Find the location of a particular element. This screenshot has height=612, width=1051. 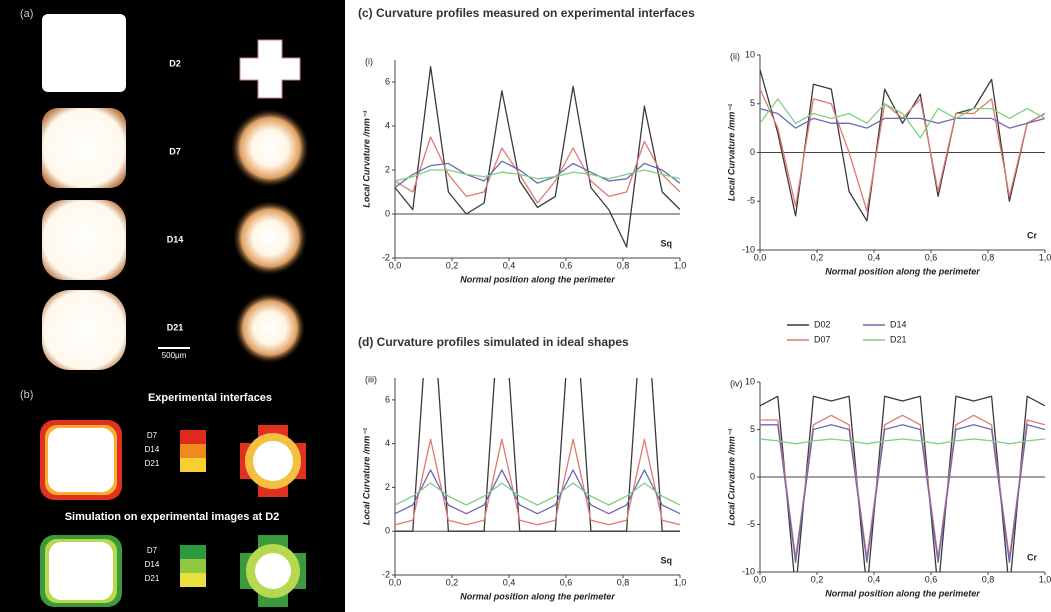

panel-b-images is located at coordinates (173, 513).